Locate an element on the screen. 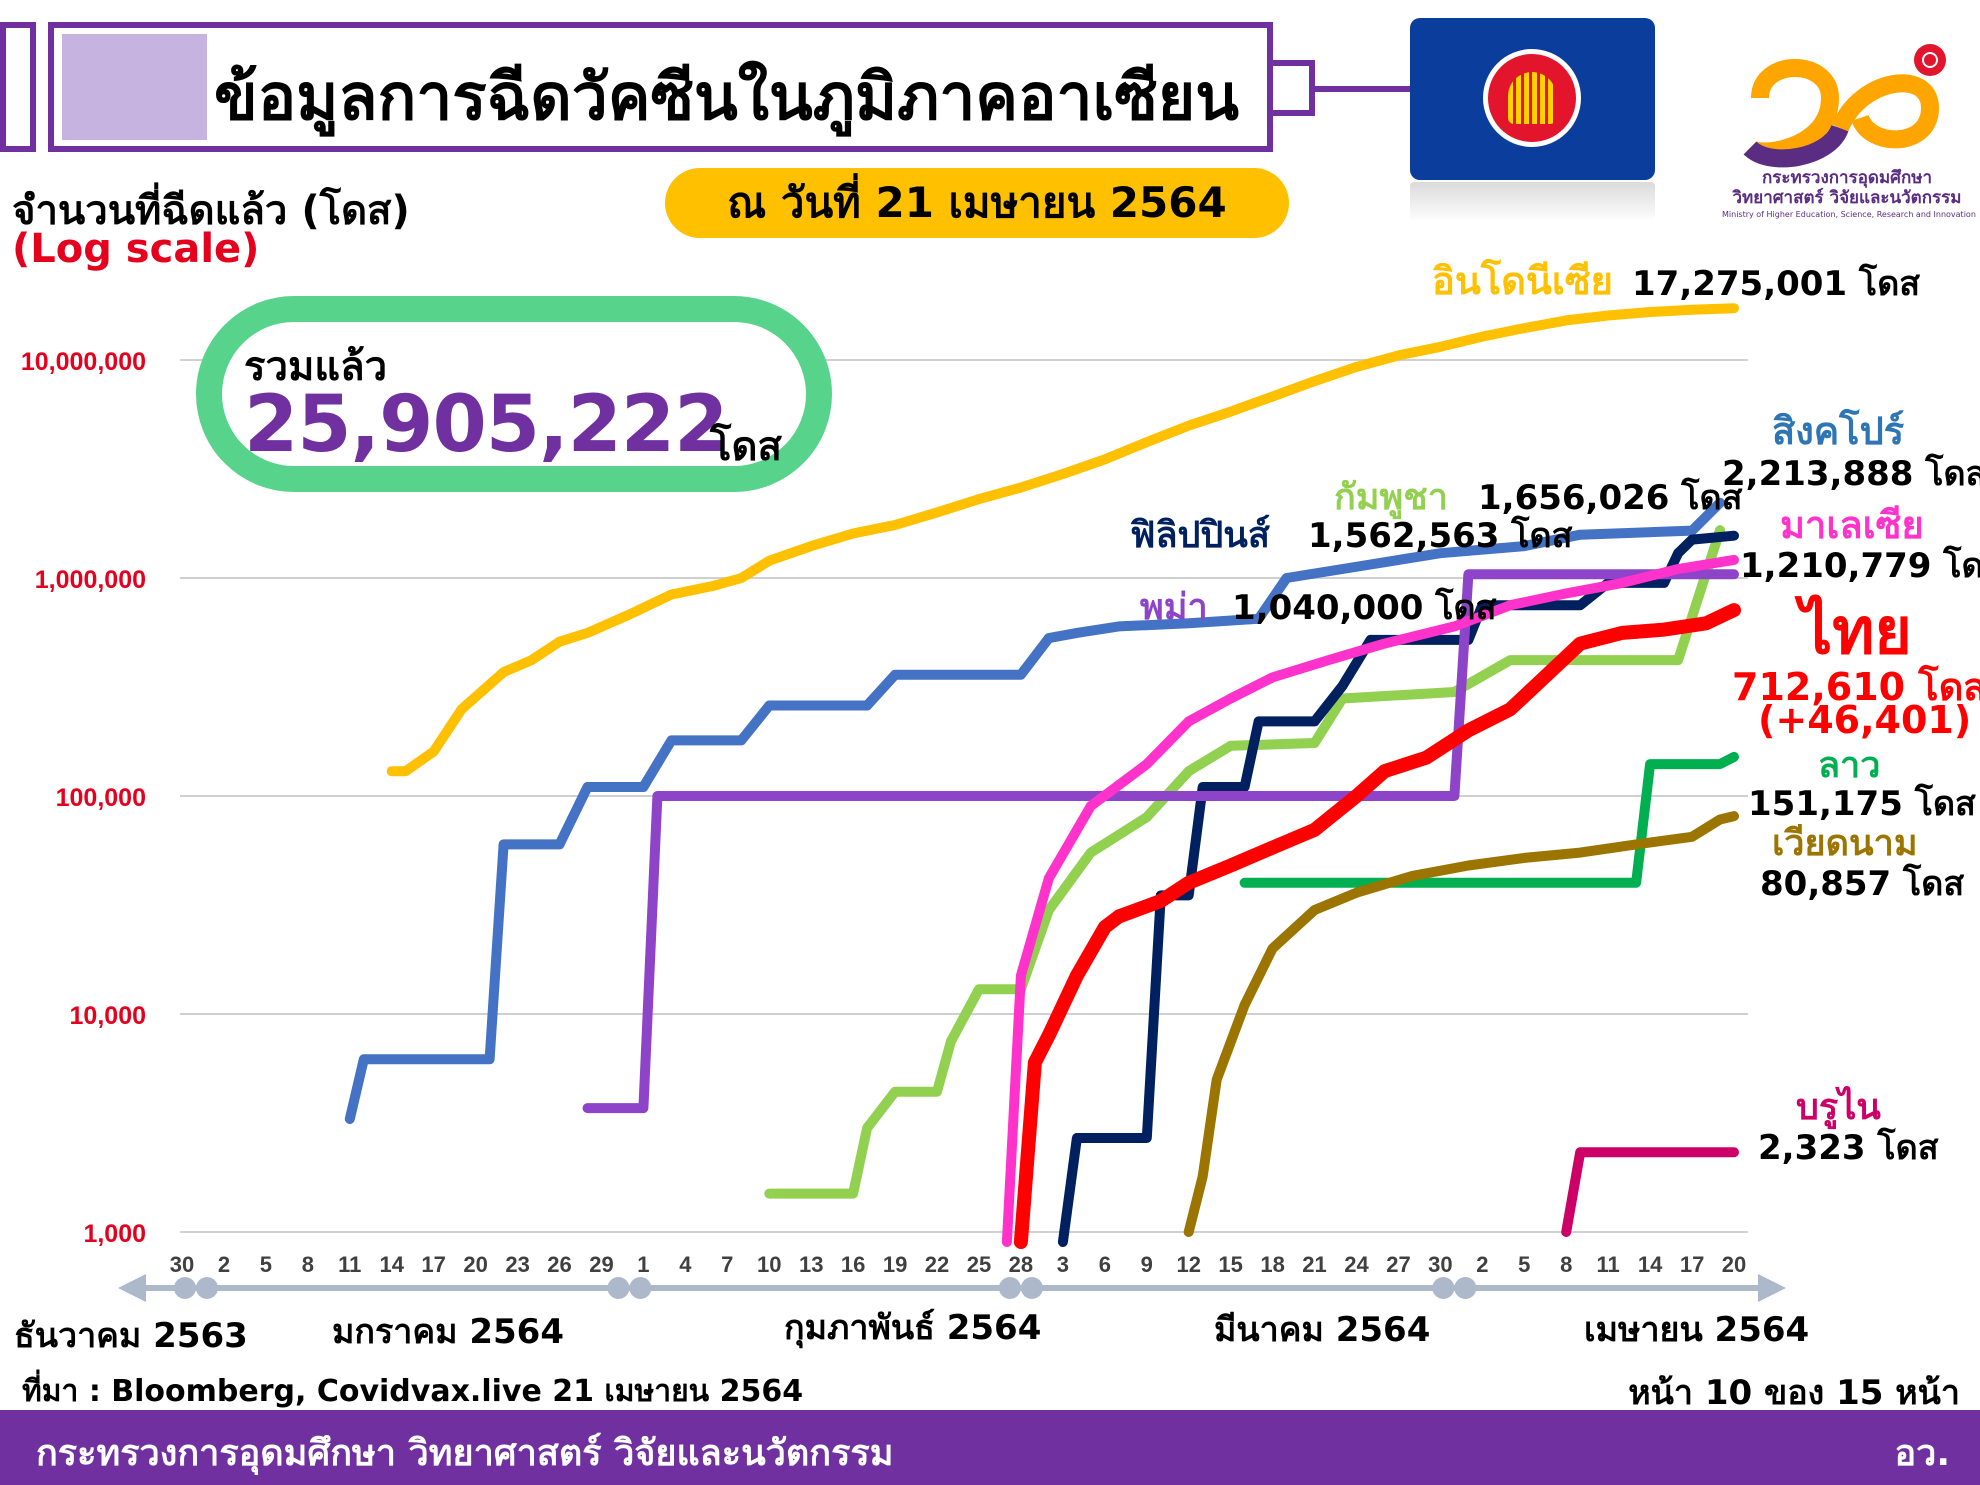 The height and width of the screenshot is (1485, 1980). total-value: 25,905,222 is located at coordinates (486, 425).